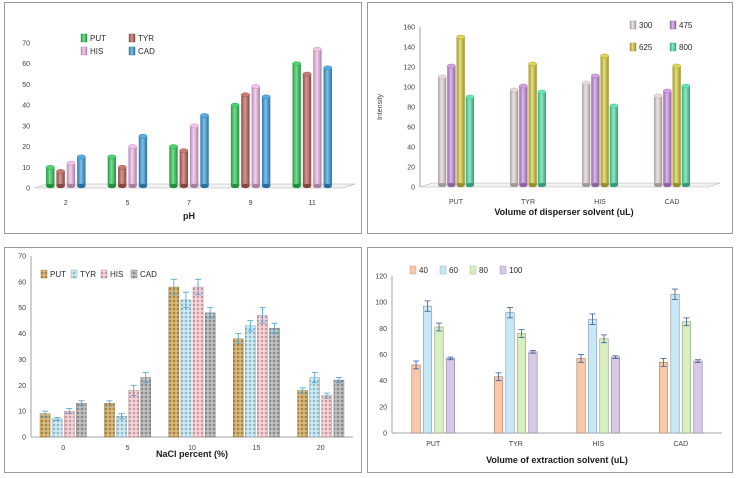 This screenshot has width=737, height=478. I want to click on x-tick-label: 7, so click(189, 203).